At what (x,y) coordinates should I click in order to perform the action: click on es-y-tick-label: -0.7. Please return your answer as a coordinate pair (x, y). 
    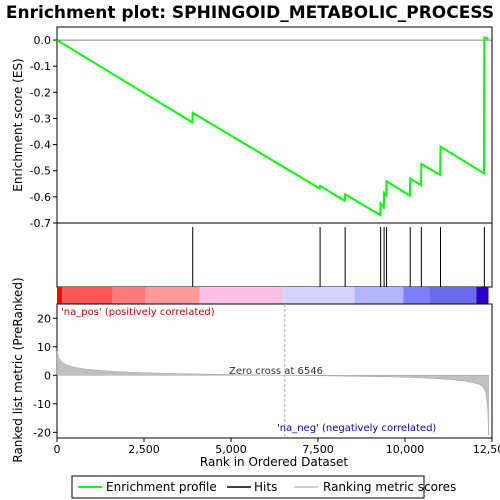
    Looking at the image, I should click on (40, 223).